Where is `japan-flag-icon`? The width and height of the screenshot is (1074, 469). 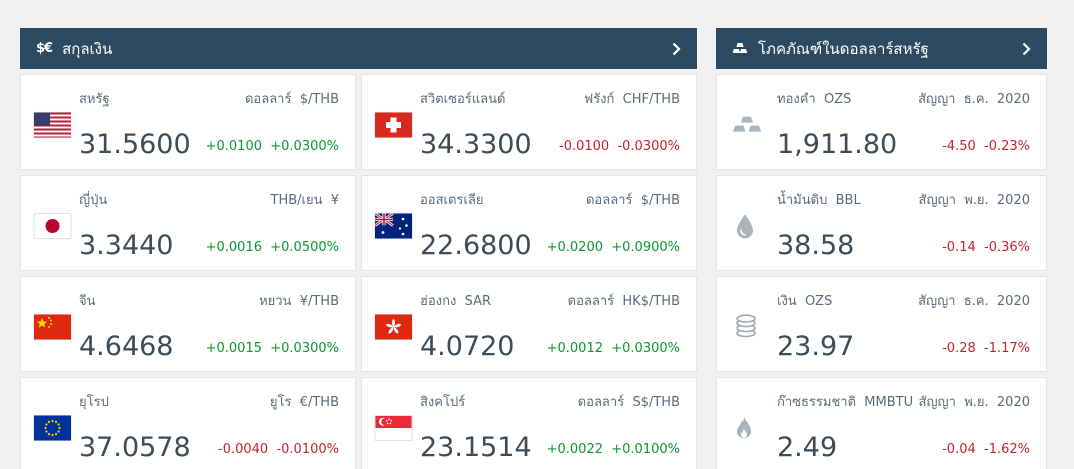
japan-flag-icon is located at coordinates (52, 226).